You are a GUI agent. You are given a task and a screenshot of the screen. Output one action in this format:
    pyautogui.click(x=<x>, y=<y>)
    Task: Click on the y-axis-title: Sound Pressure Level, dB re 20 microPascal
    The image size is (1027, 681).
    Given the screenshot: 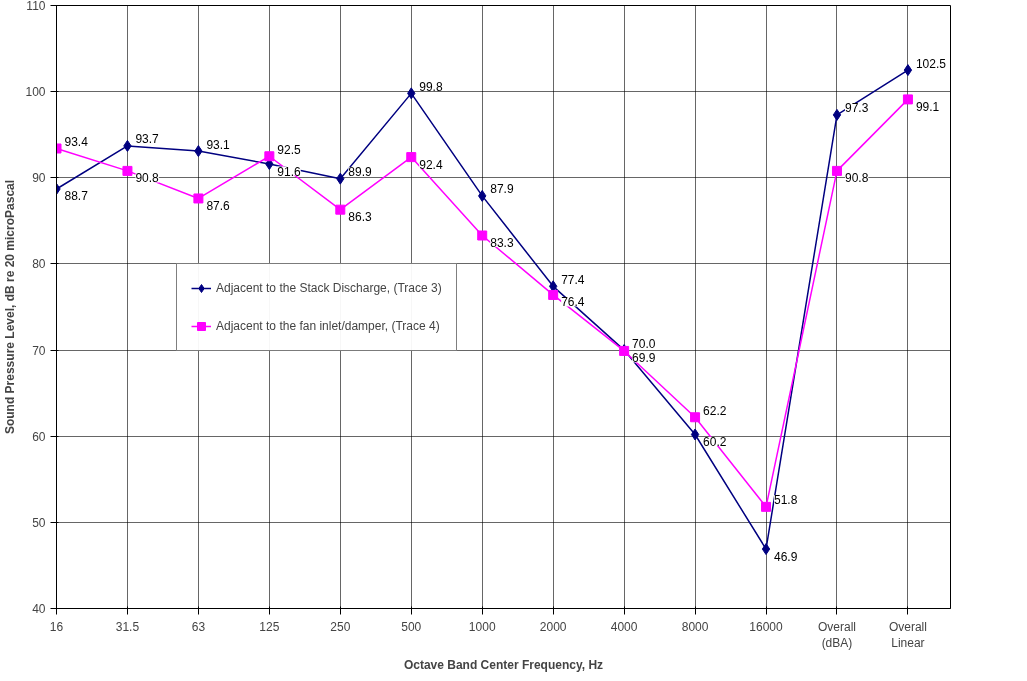 What is the action you would take?
    pyautogui.click(x=10, y=307)
    